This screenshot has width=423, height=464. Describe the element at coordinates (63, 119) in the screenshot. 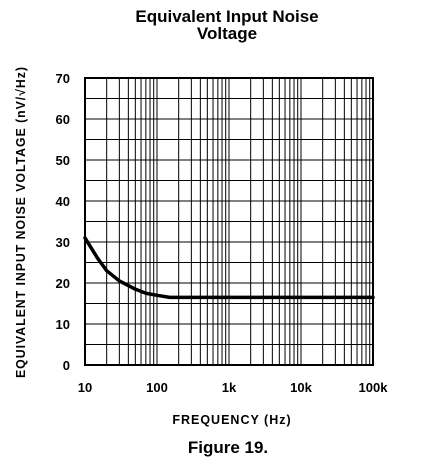

I see `y-tick-label: 60` at that location.